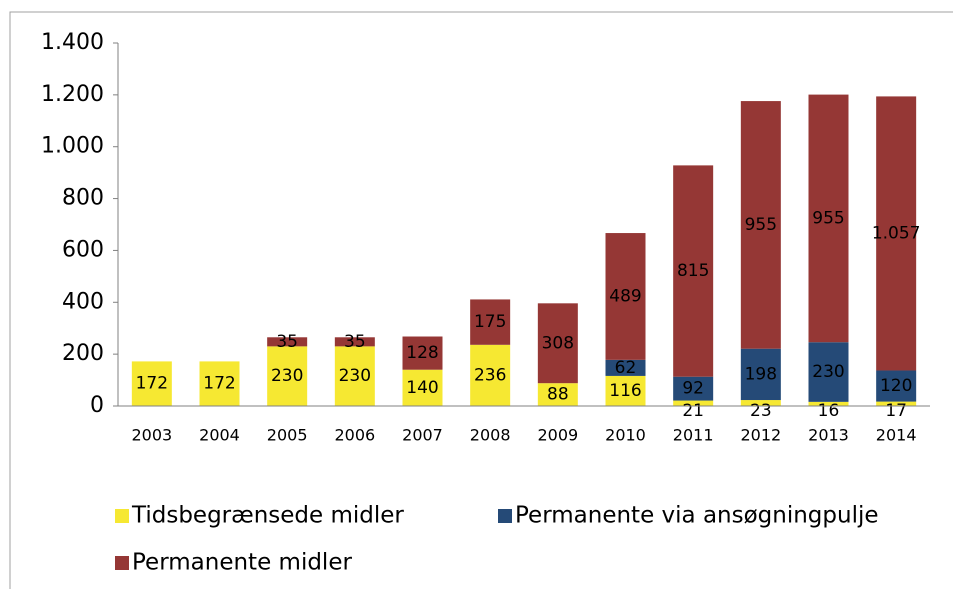 The image size is (953, 589). What do you see at coordinates (896, 411) in the screenshot?
I see `value-label: 17` at bounding box center [896, 411].